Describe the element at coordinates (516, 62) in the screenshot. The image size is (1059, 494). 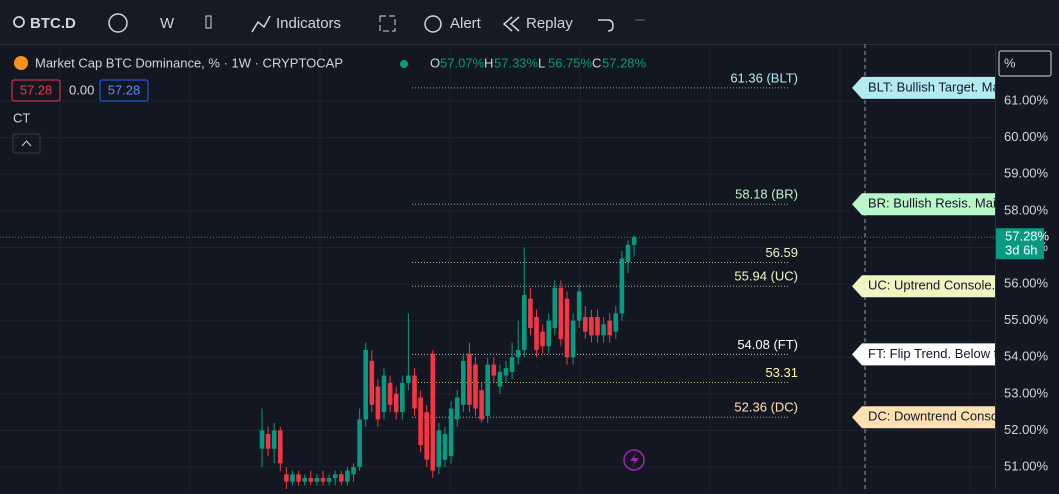
I see `ohlc-value: 57.33%` at that location.